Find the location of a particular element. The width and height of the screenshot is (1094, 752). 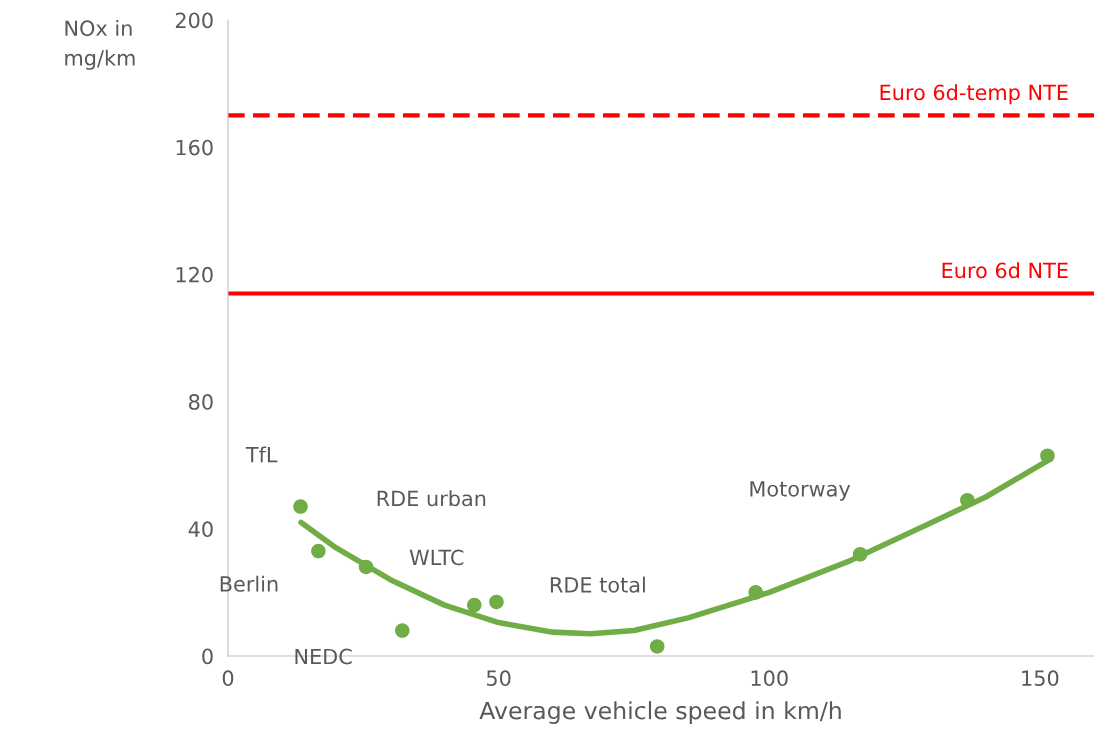

y-tick-label: 200 is located at coordinates (194, 20).